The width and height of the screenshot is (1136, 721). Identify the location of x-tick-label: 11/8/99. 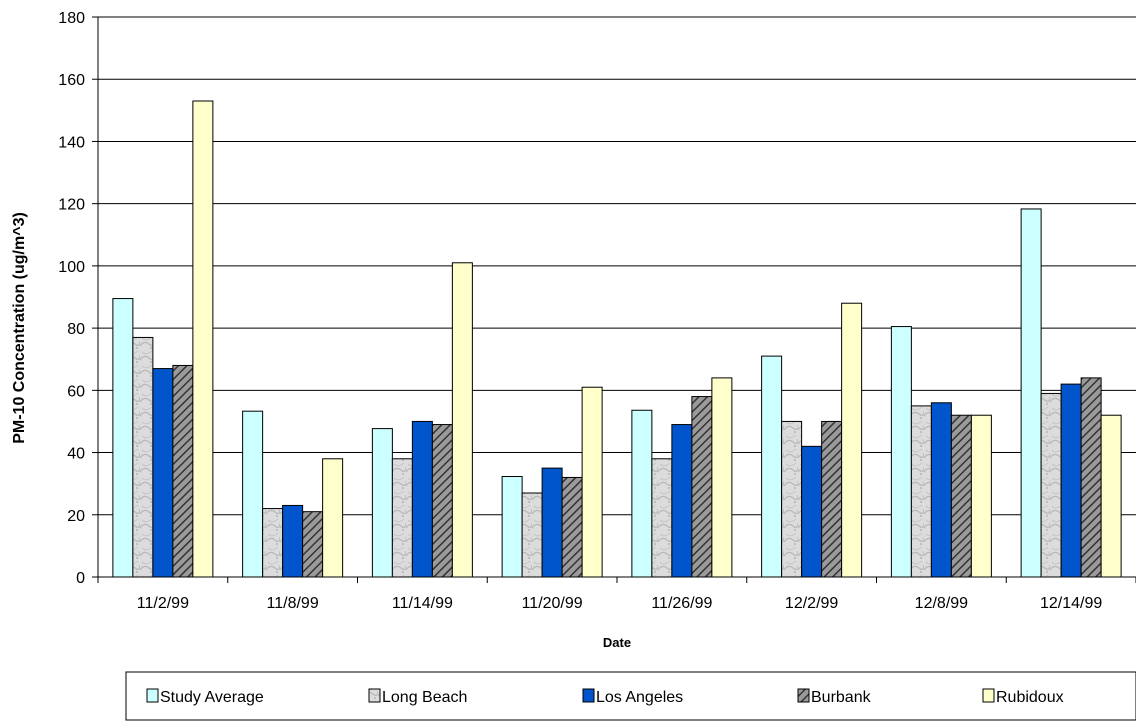
(293, 603).